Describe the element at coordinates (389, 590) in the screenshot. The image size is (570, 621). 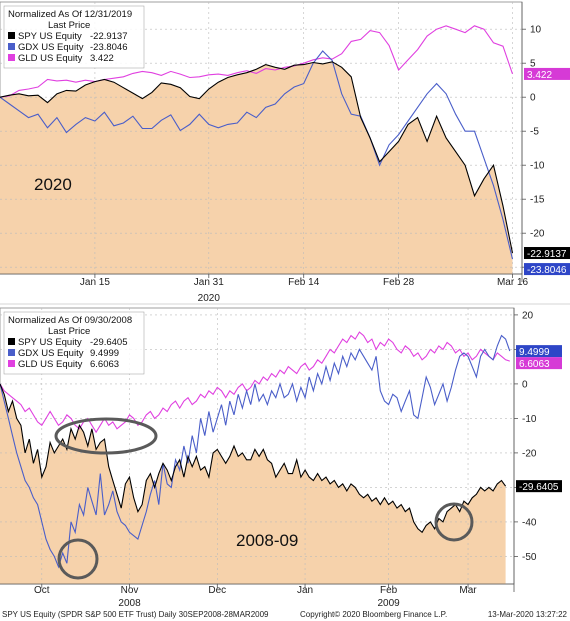
I see `x-tick-label: Feb` at that location.